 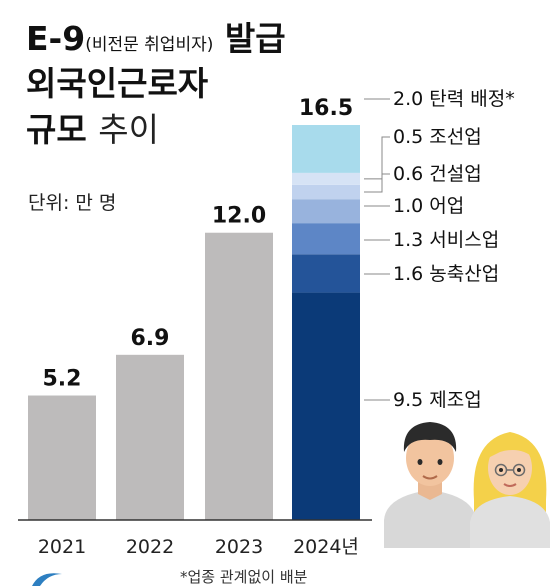 I want to click on connector-조선업, so click(x=377, y=158).